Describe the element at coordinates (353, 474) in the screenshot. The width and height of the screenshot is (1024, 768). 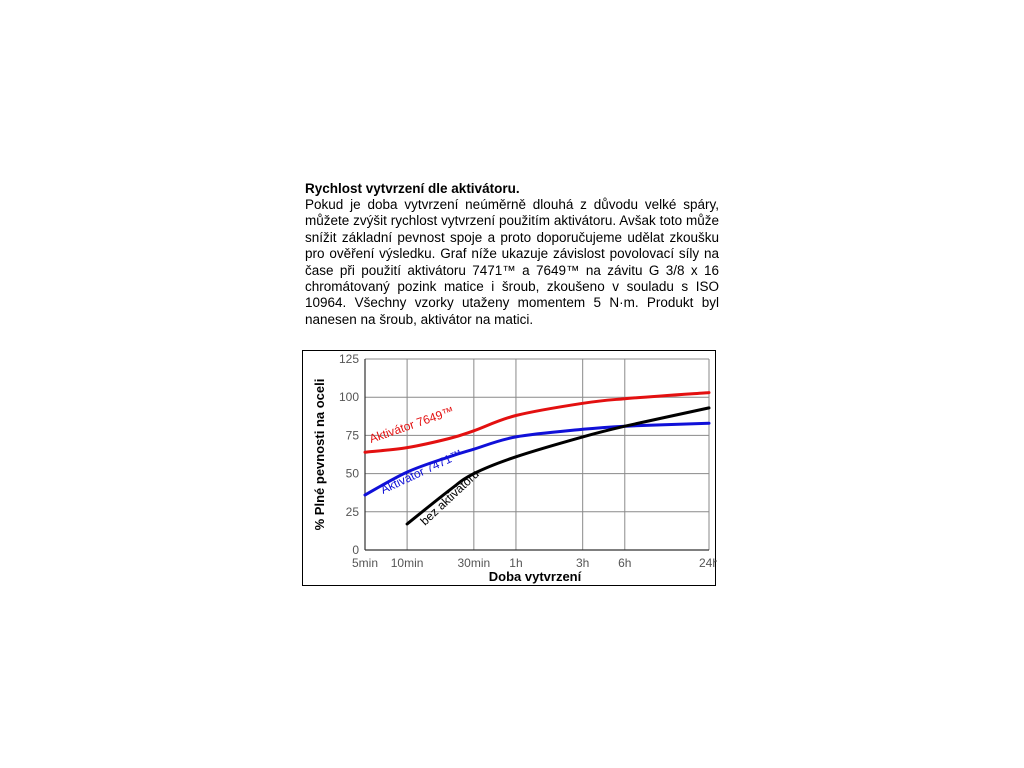
I see `y-tick-label: 50` at that location.